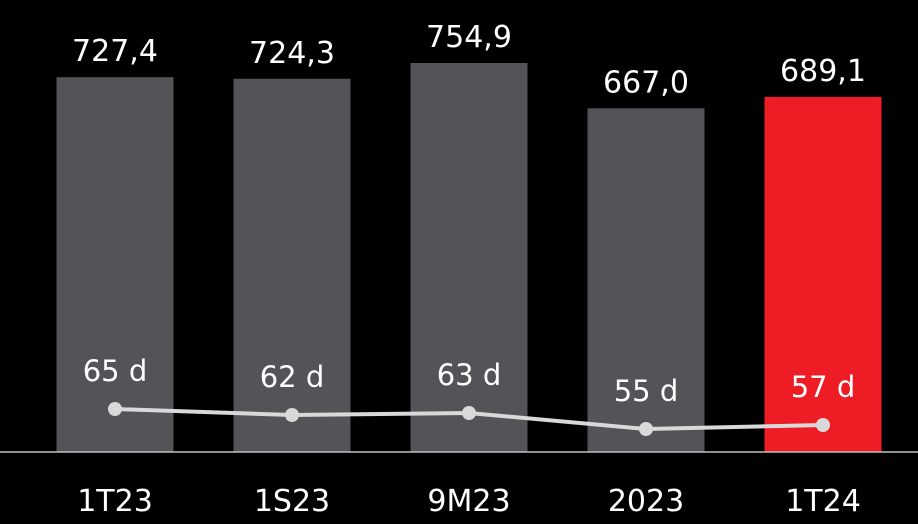 Image resolution: width=918 pixels, height=524 pixels. Describe the element at coordinates (292, 415) in the screenshot. I see `days-point-1s23` at that location.